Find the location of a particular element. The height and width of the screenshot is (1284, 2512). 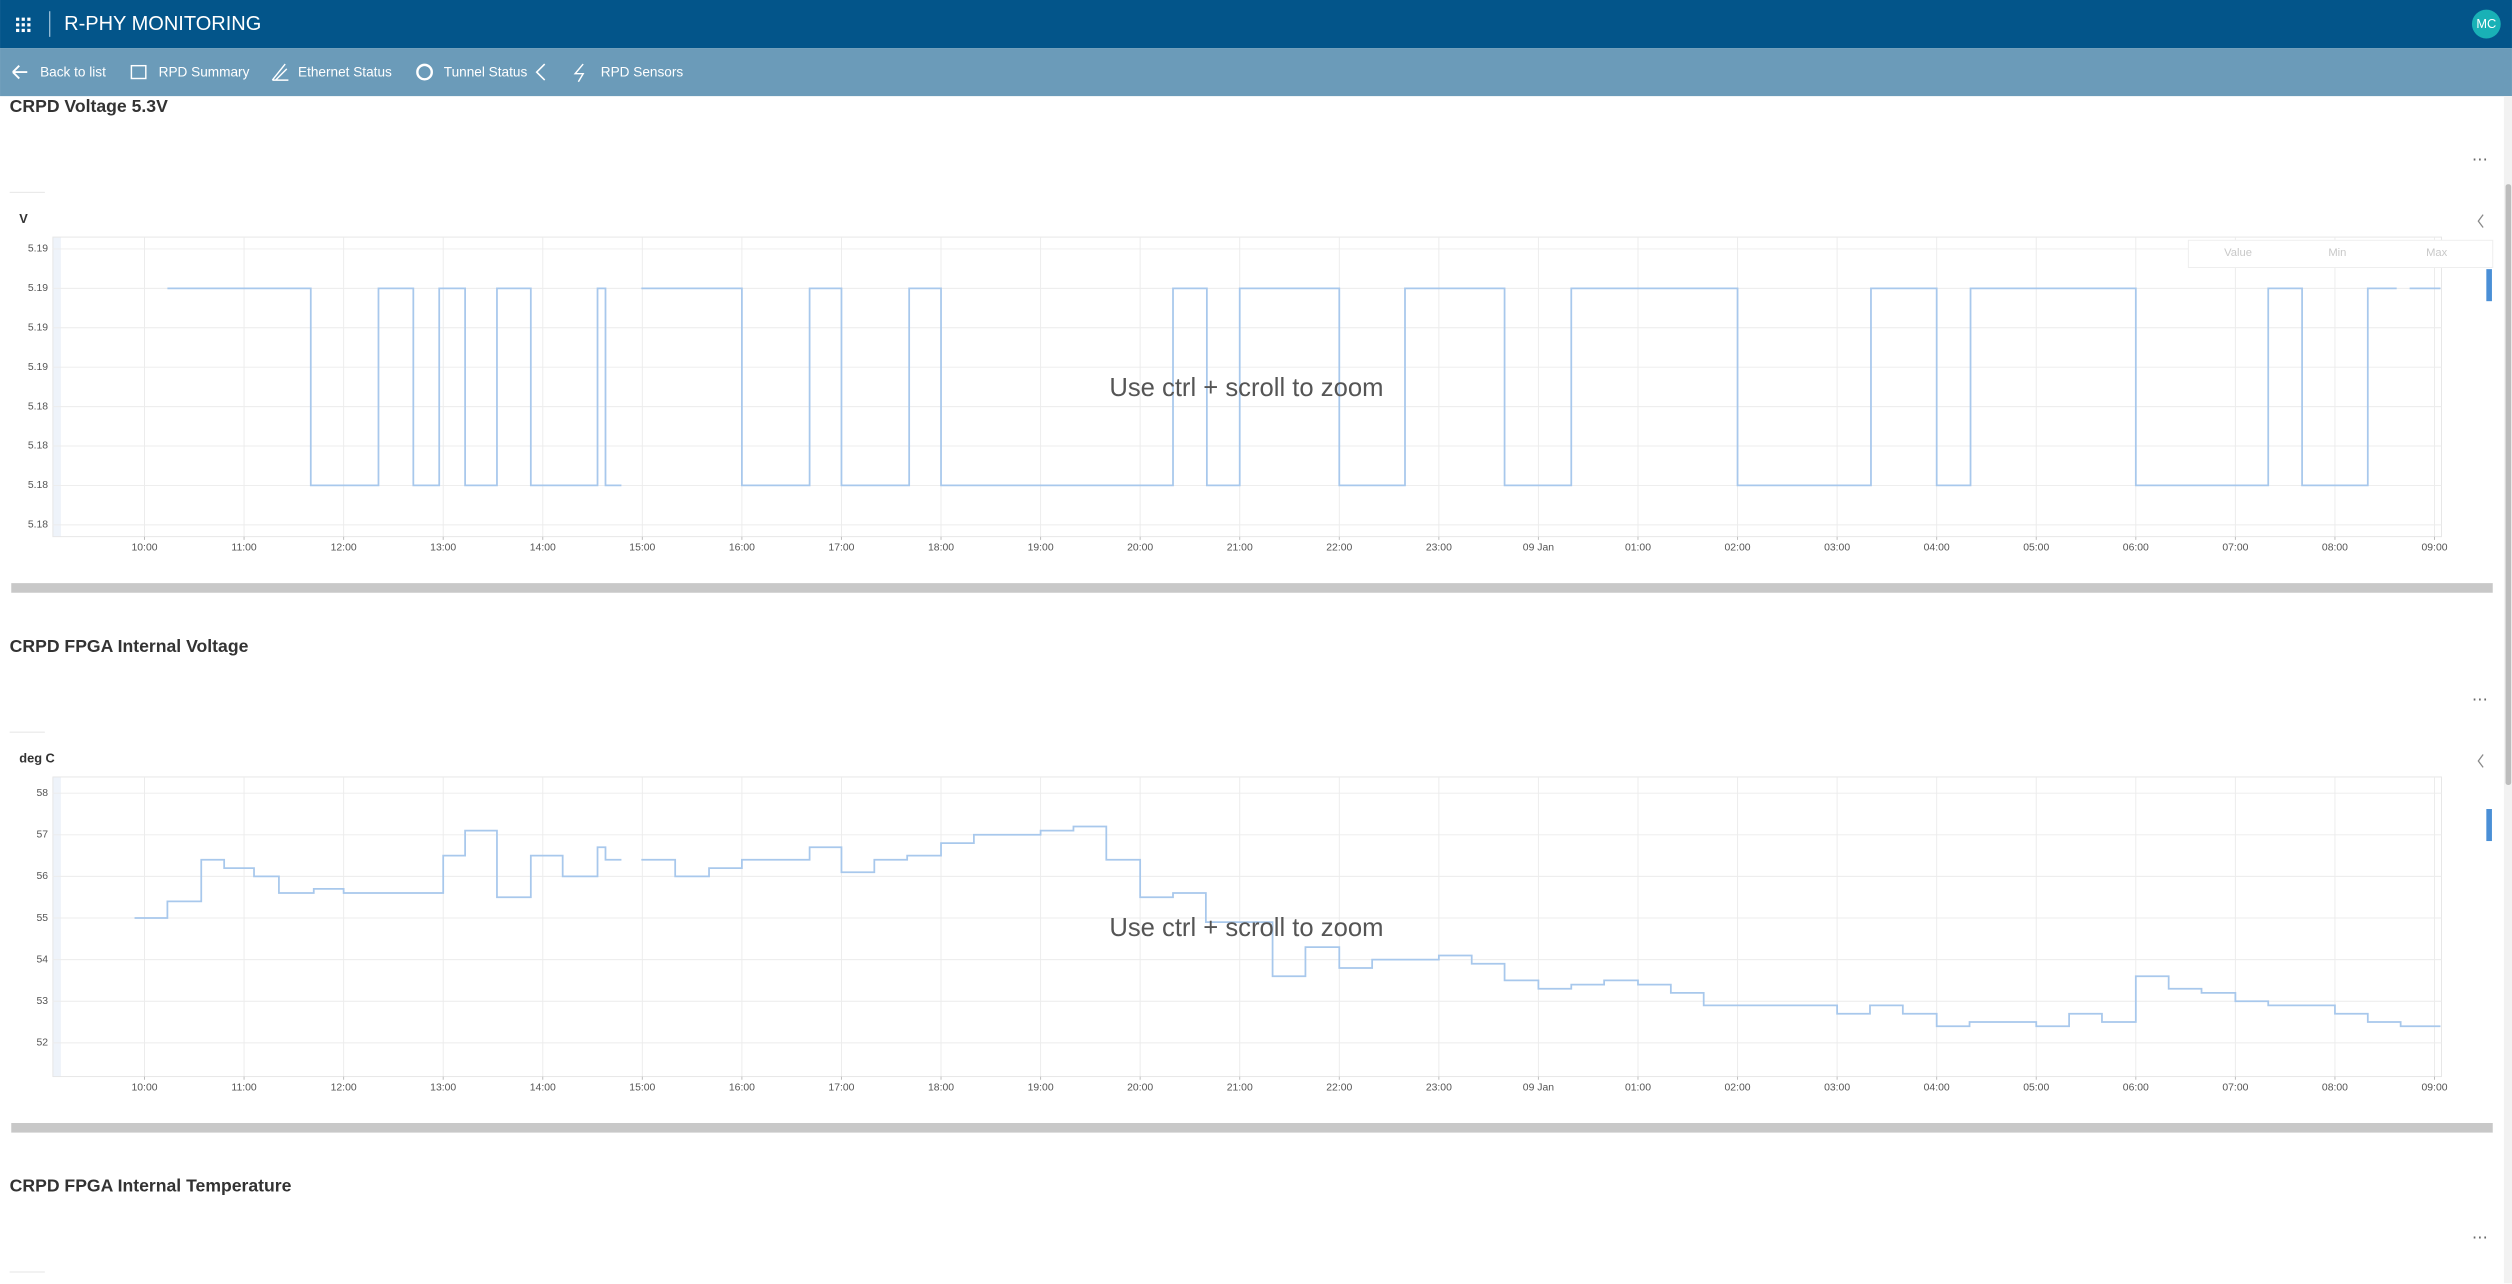

legend-panel is located at coordinates (2340, 254).